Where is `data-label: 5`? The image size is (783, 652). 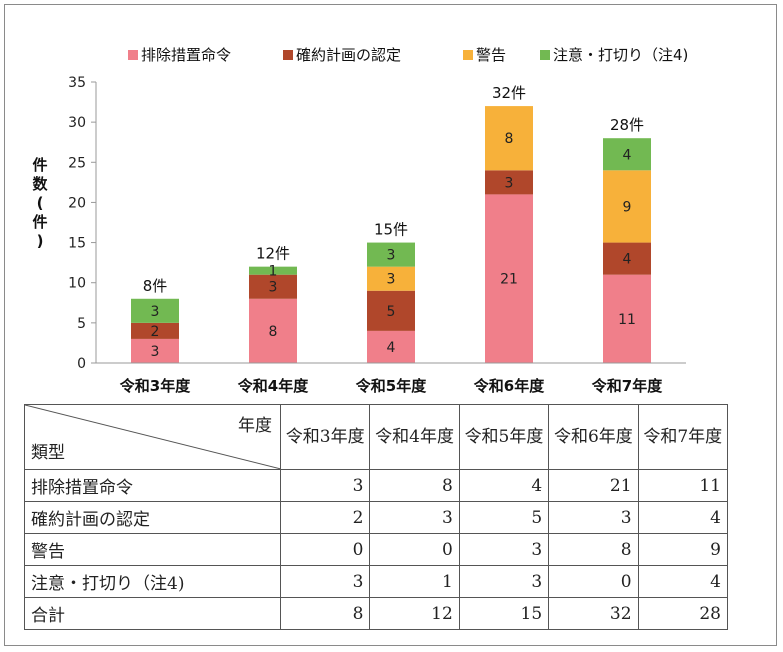 data-label: 5 is located at coordinates (391, 312).